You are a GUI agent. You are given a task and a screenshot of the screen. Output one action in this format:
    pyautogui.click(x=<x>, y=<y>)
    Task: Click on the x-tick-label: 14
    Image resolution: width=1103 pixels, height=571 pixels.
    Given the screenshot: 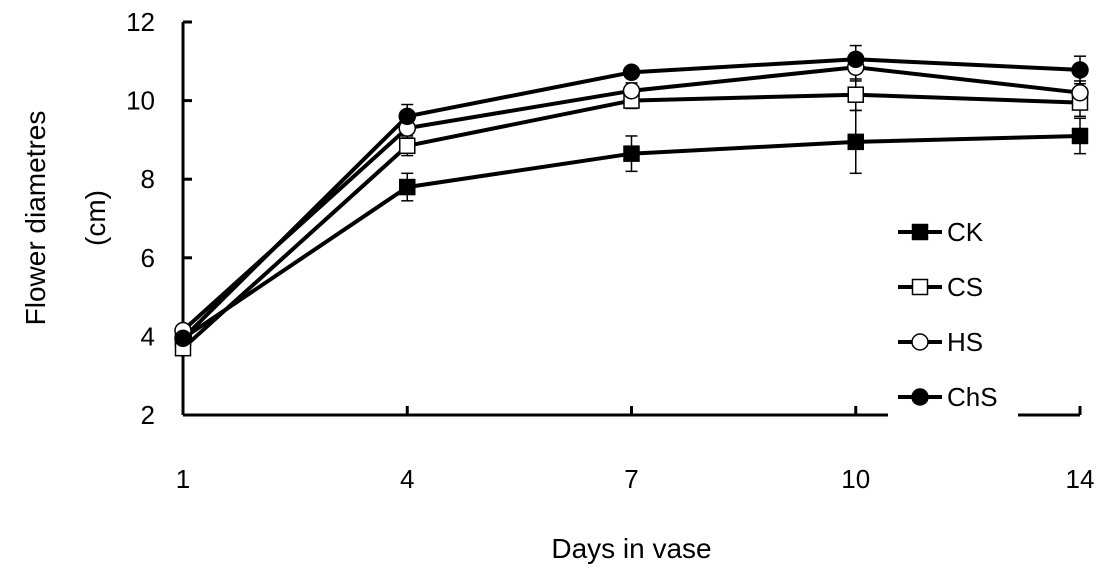 What is the action you would take?
    pyautogui.click(x=1080, y=479)
    